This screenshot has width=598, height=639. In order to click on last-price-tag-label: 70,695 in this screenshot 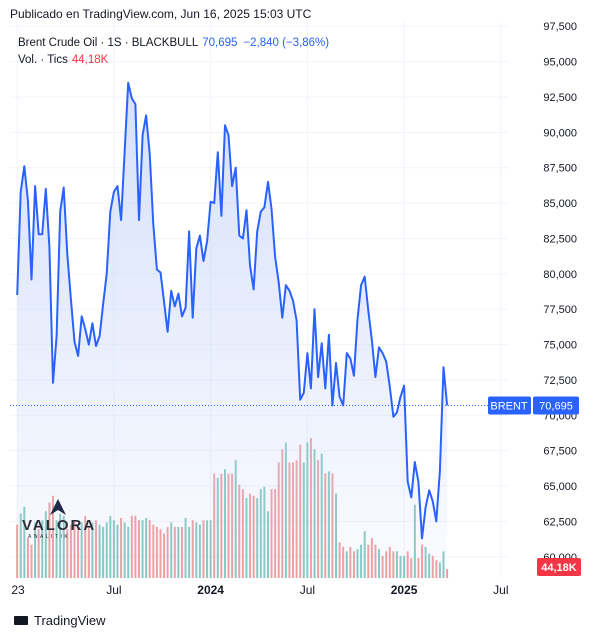, I will do `click(556, 406)`.